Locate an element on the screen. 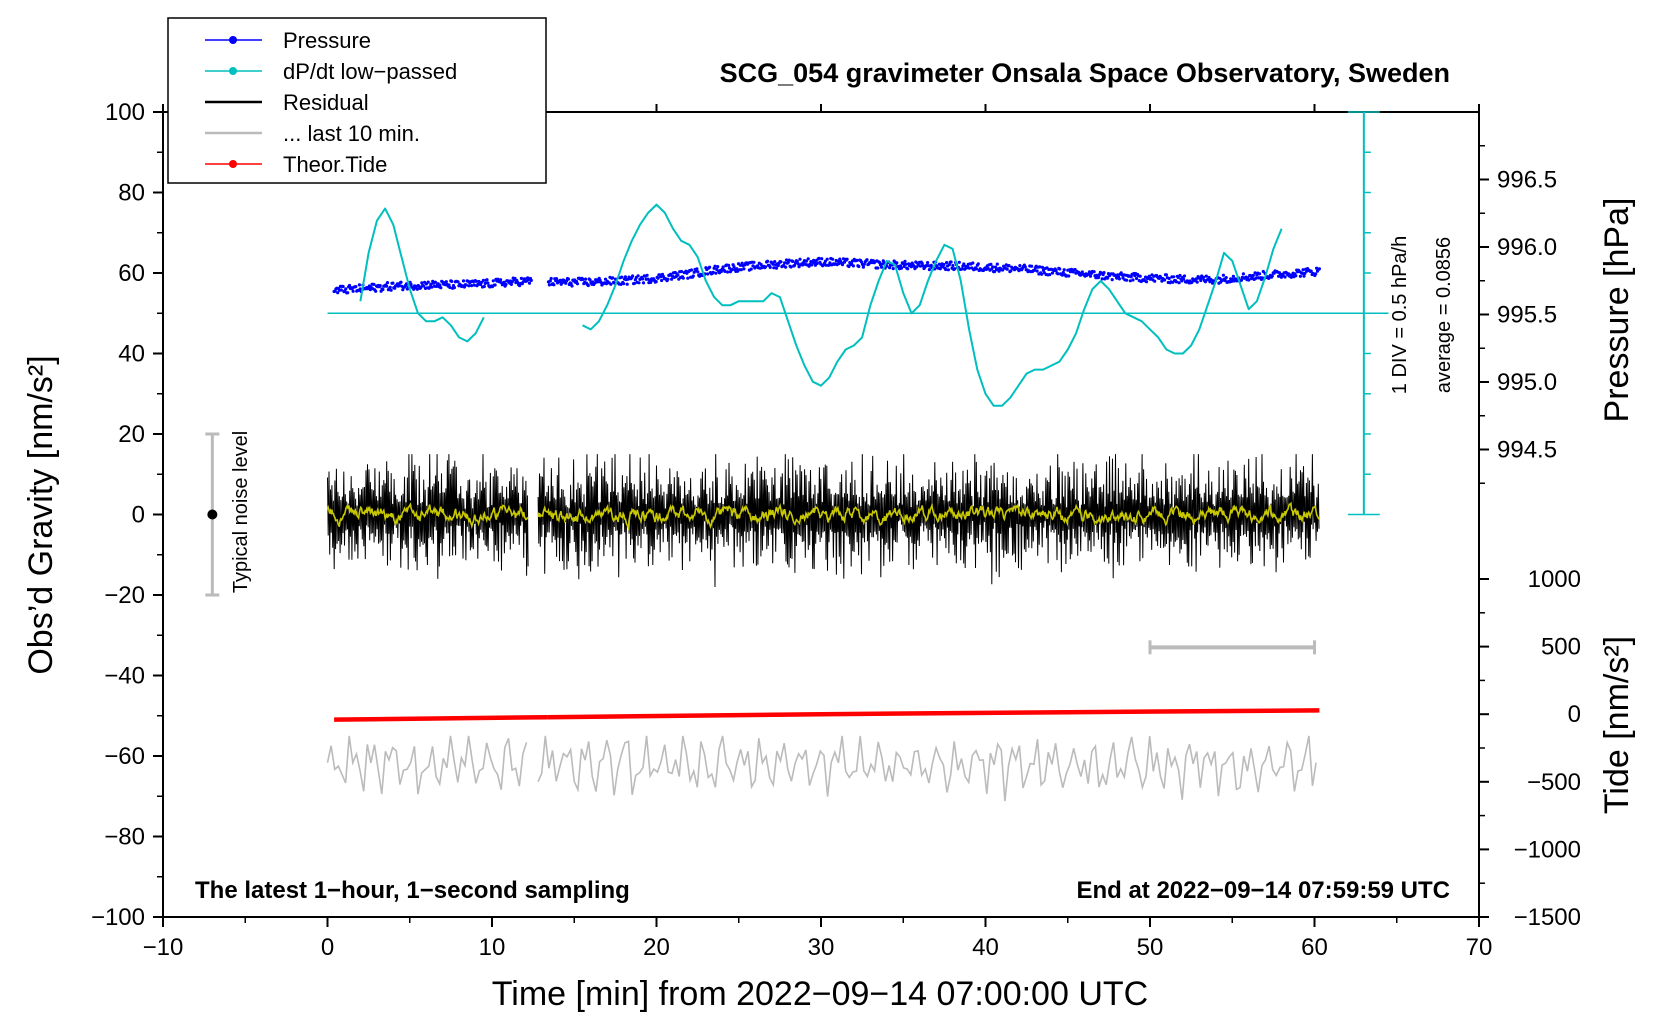  residual-smoothed-series is located at coordinates (823, 516).